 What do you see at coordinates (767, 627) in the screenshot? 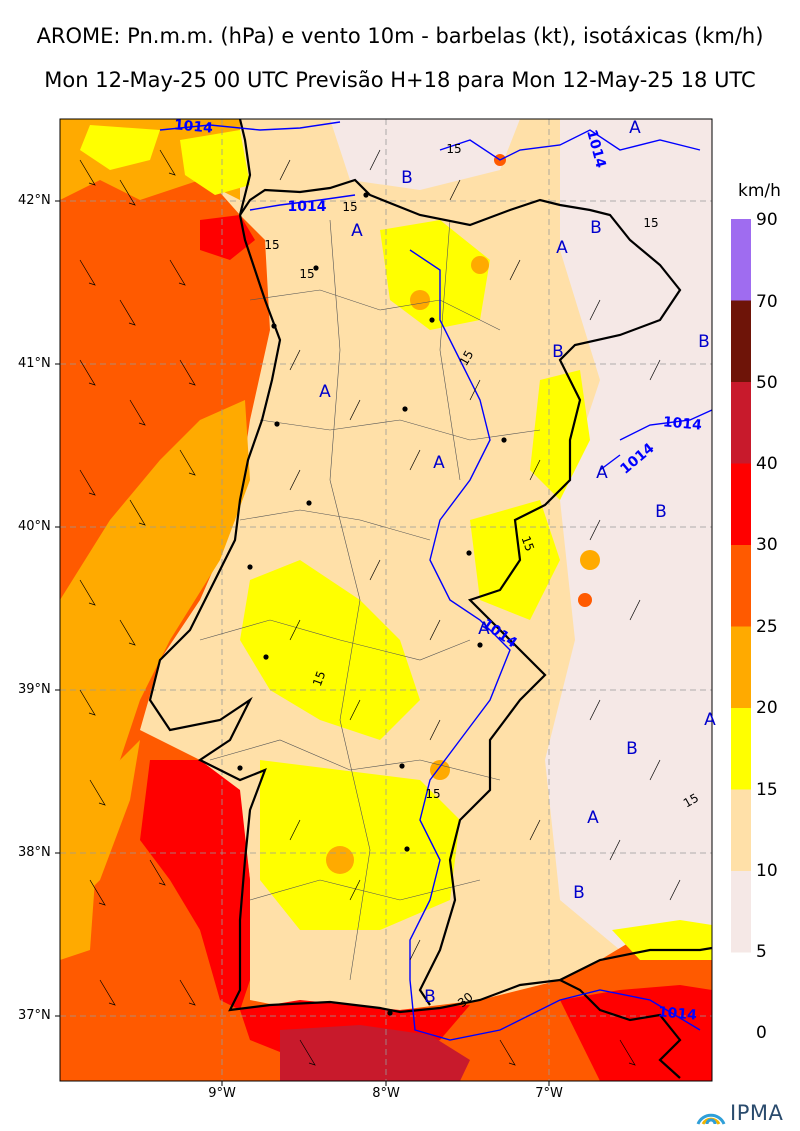
I see `colorbar-tick: 25` at bounding box center [767, 627].